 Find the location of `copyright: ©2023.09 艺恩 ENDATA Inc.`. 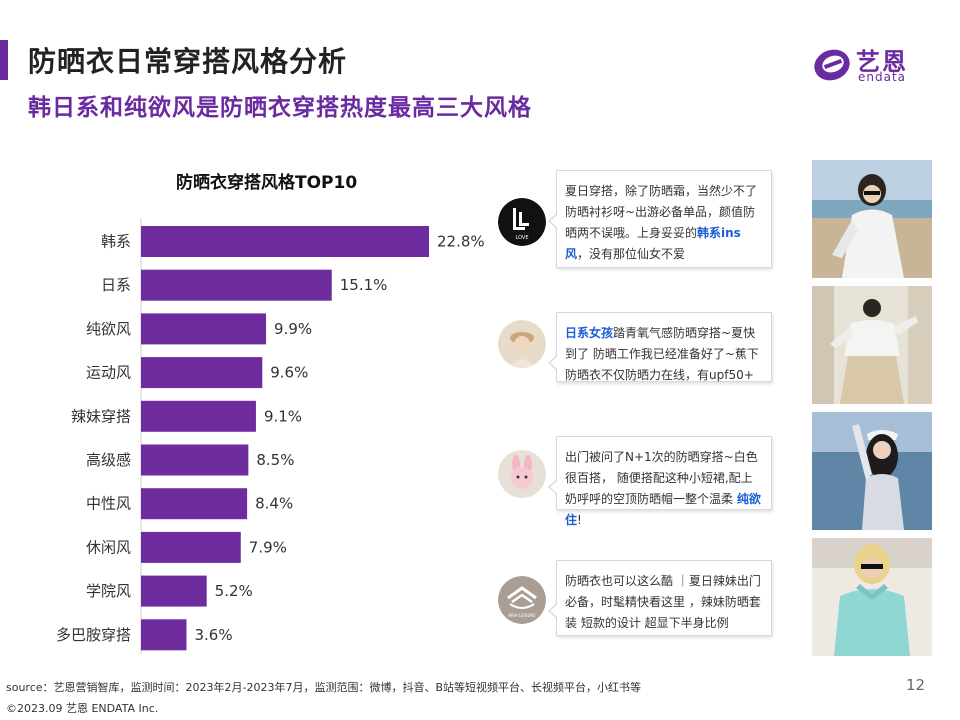

copyright: ©2023.09 艺恩 ENDATA Inc. is located at coordinates (82, 708).